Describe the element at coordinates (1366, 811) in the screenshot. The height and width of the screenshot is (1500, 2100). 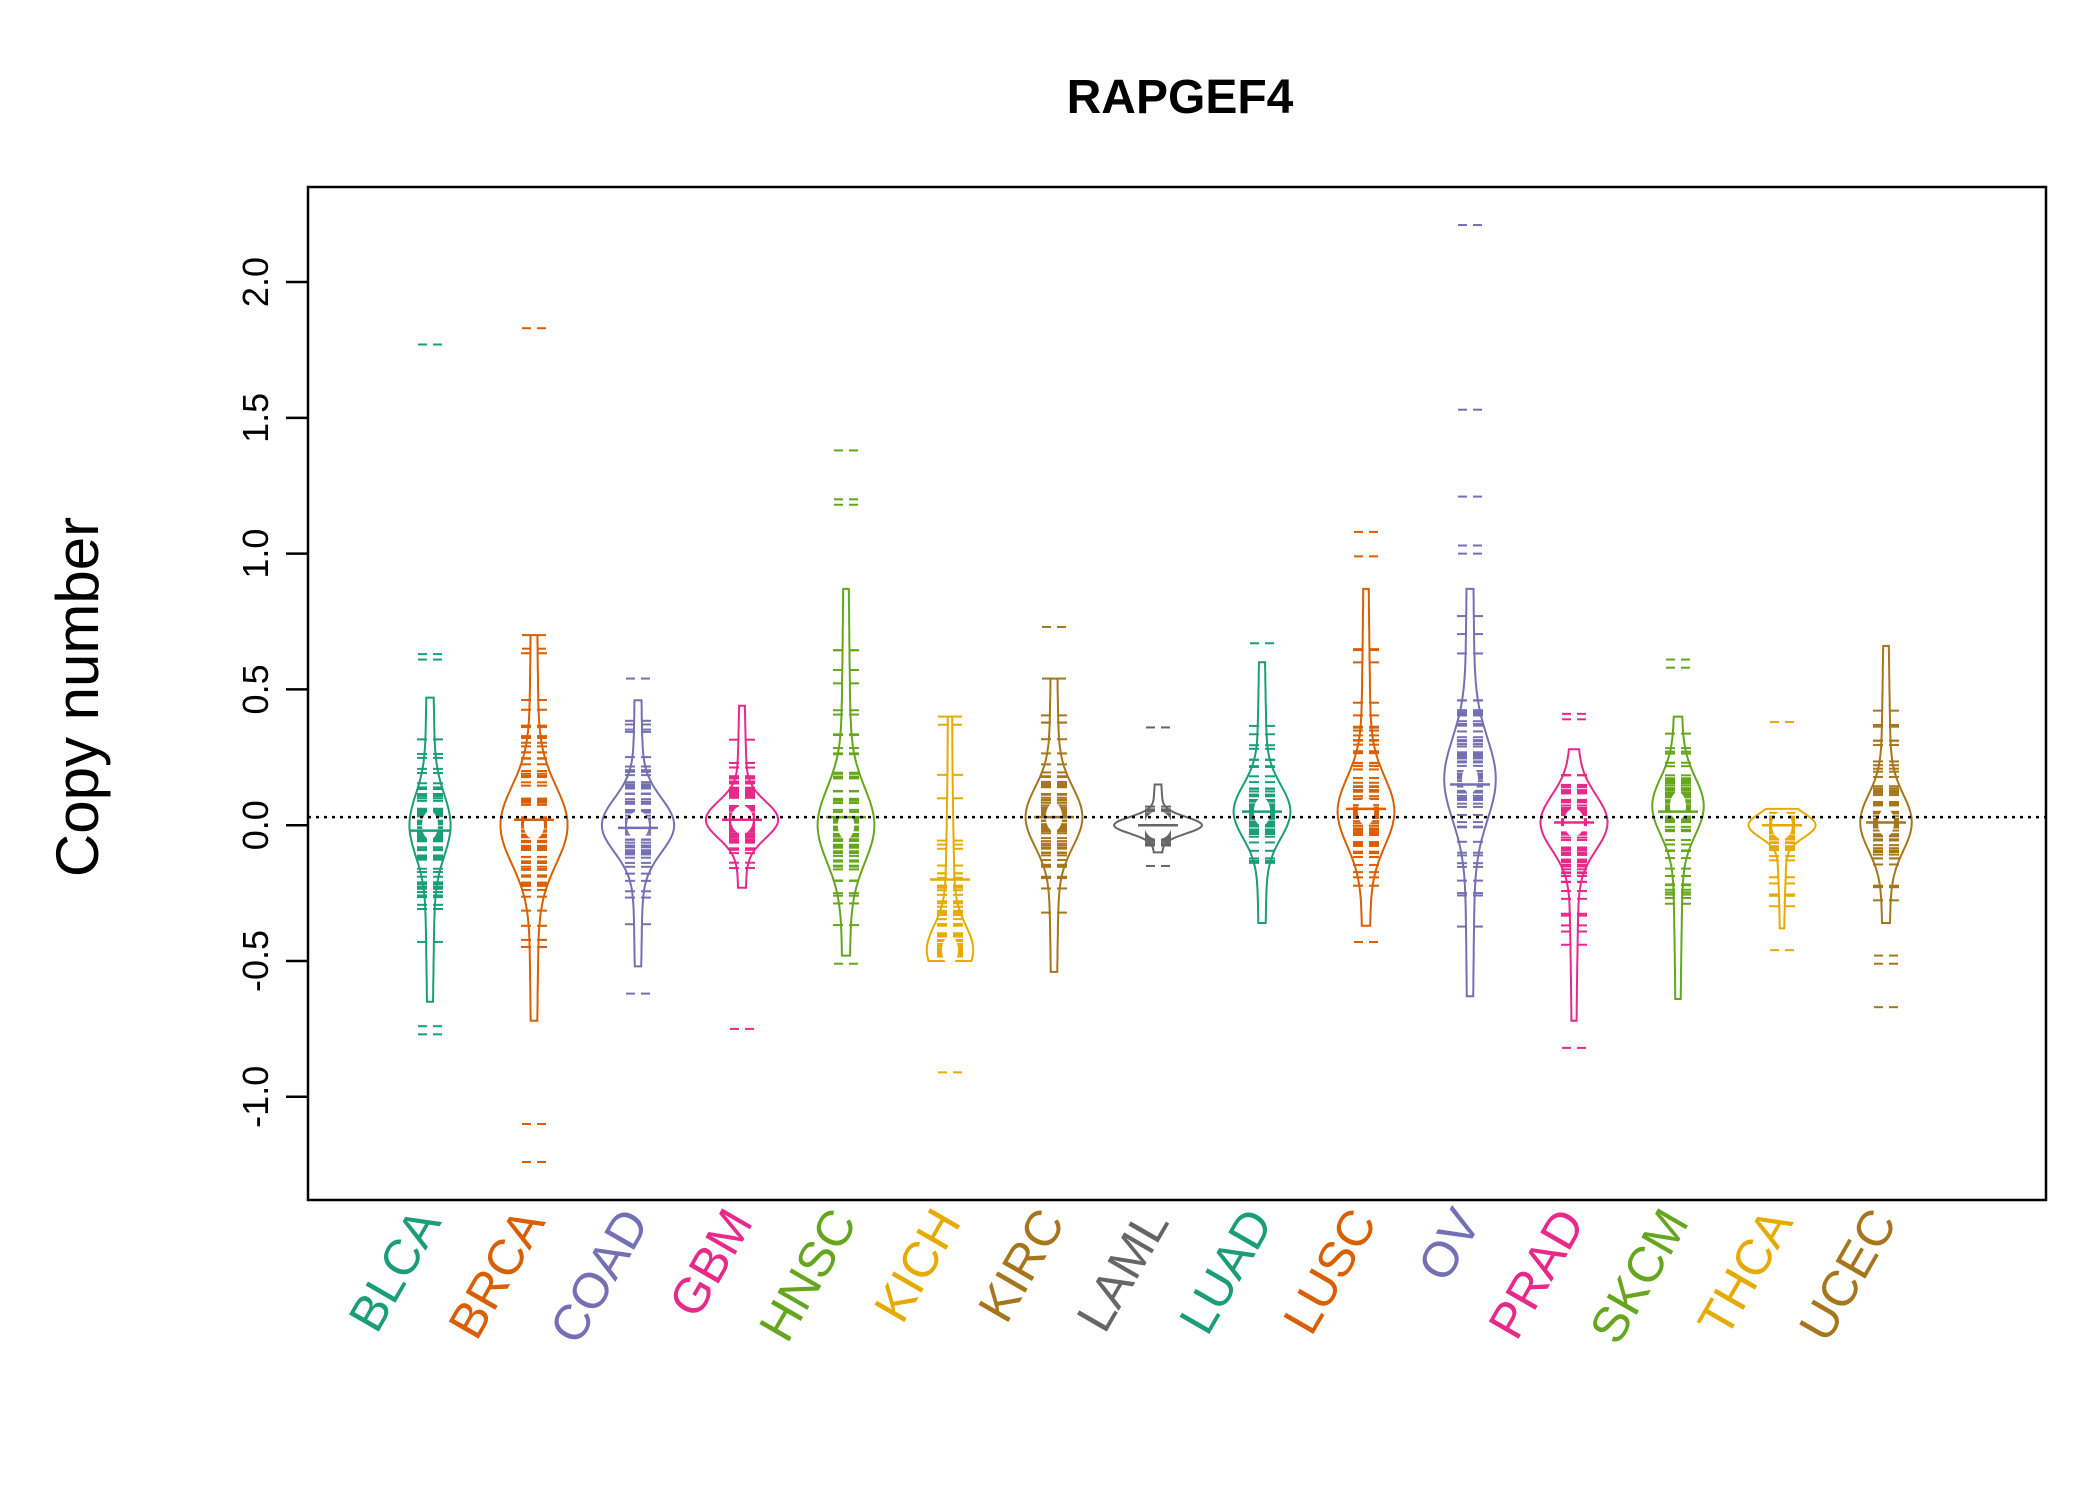
I see `bean-mode-lusc` at that location.